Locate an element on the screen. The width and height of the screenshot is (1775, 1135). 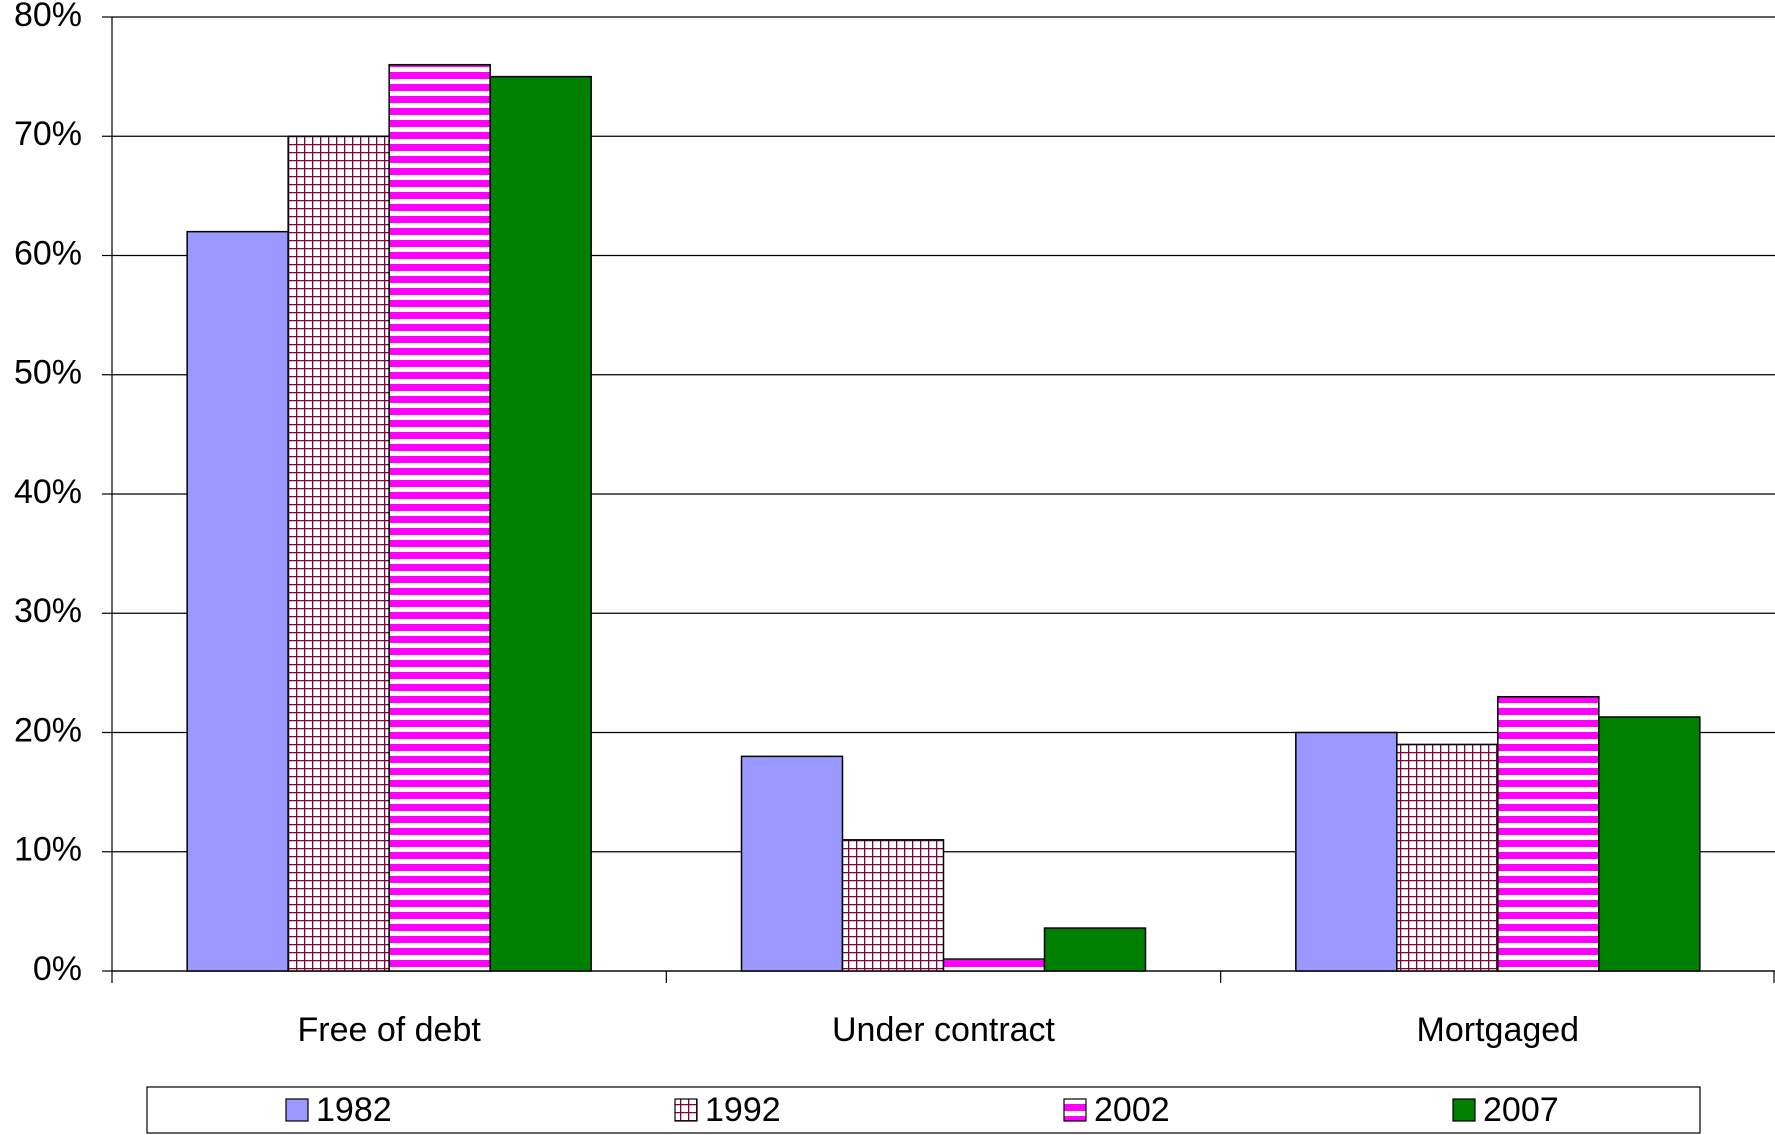
y-tick-label: 70% is located at coordinates (48, 134).